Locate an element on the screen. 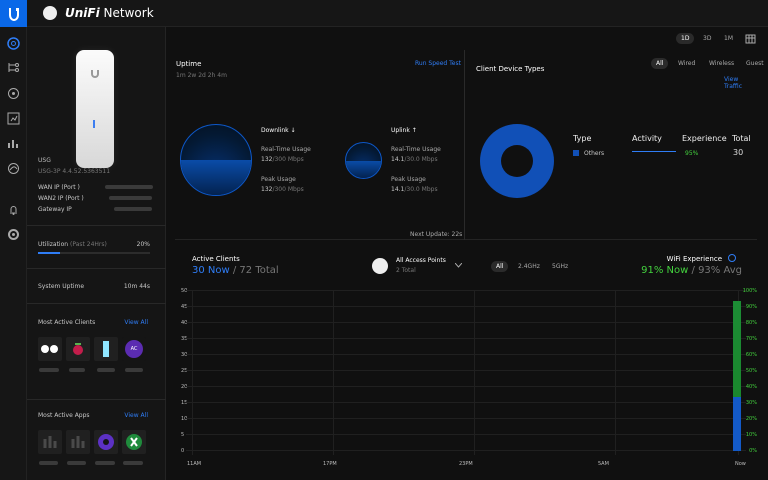  filter-all: All is located at coordinates (660, 63).